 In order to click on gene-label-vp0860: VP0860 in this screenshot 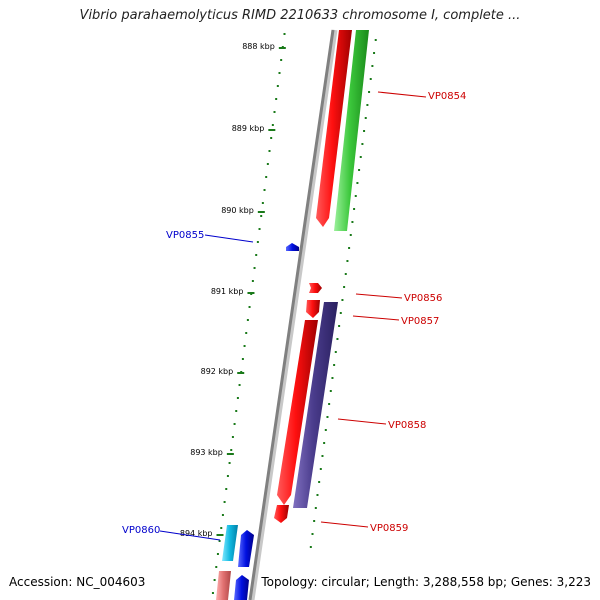, I will do `click(141, 530)`.